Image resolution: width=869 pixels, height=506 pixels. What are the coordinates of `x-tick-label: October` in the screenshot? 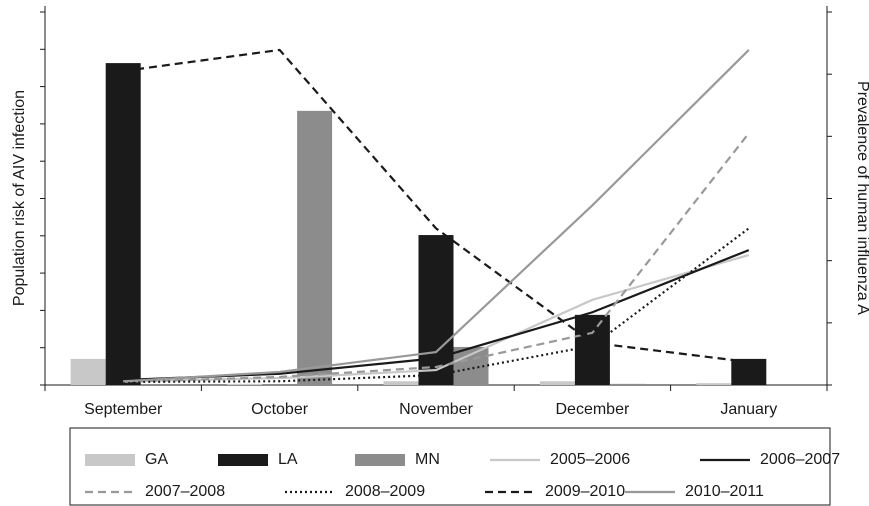 It's located at (280, 409).